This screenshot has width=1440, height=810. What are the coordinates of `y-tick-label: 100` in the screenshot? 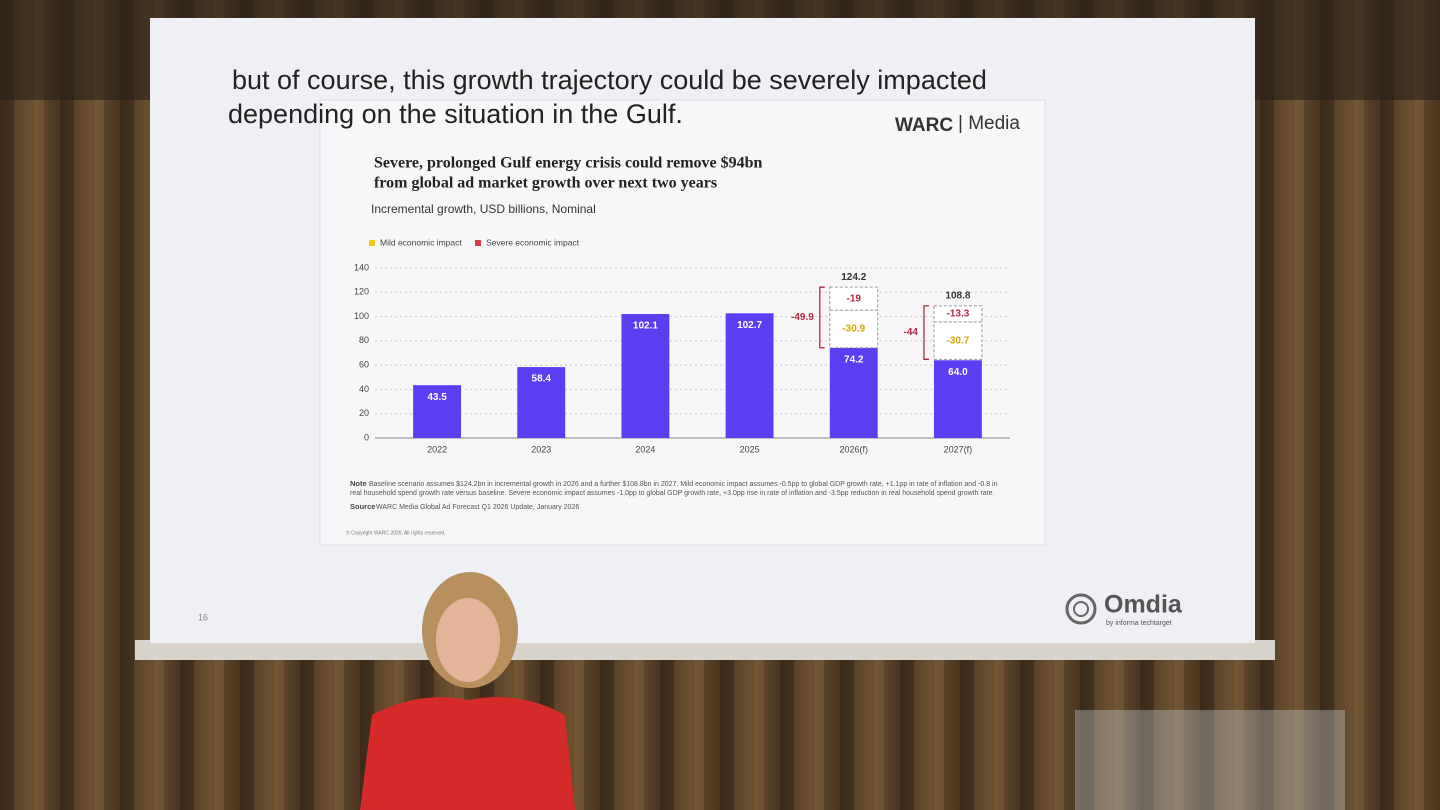 It's located at (361, 316).